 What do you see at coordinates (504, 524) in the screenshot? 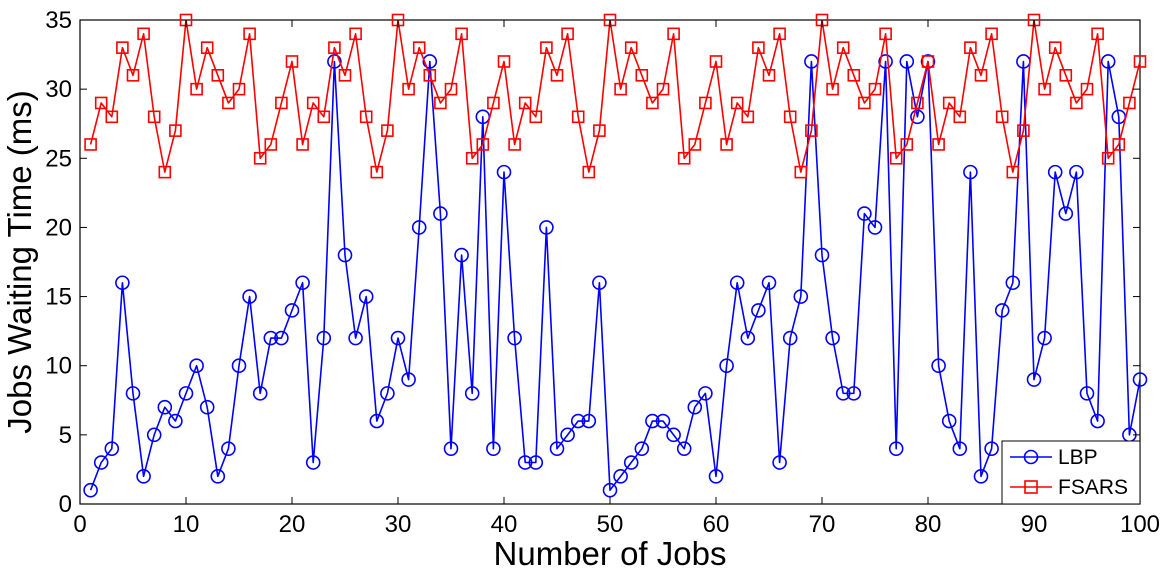
I see `x-tick-label: 40` at bounding box center [504, 524].